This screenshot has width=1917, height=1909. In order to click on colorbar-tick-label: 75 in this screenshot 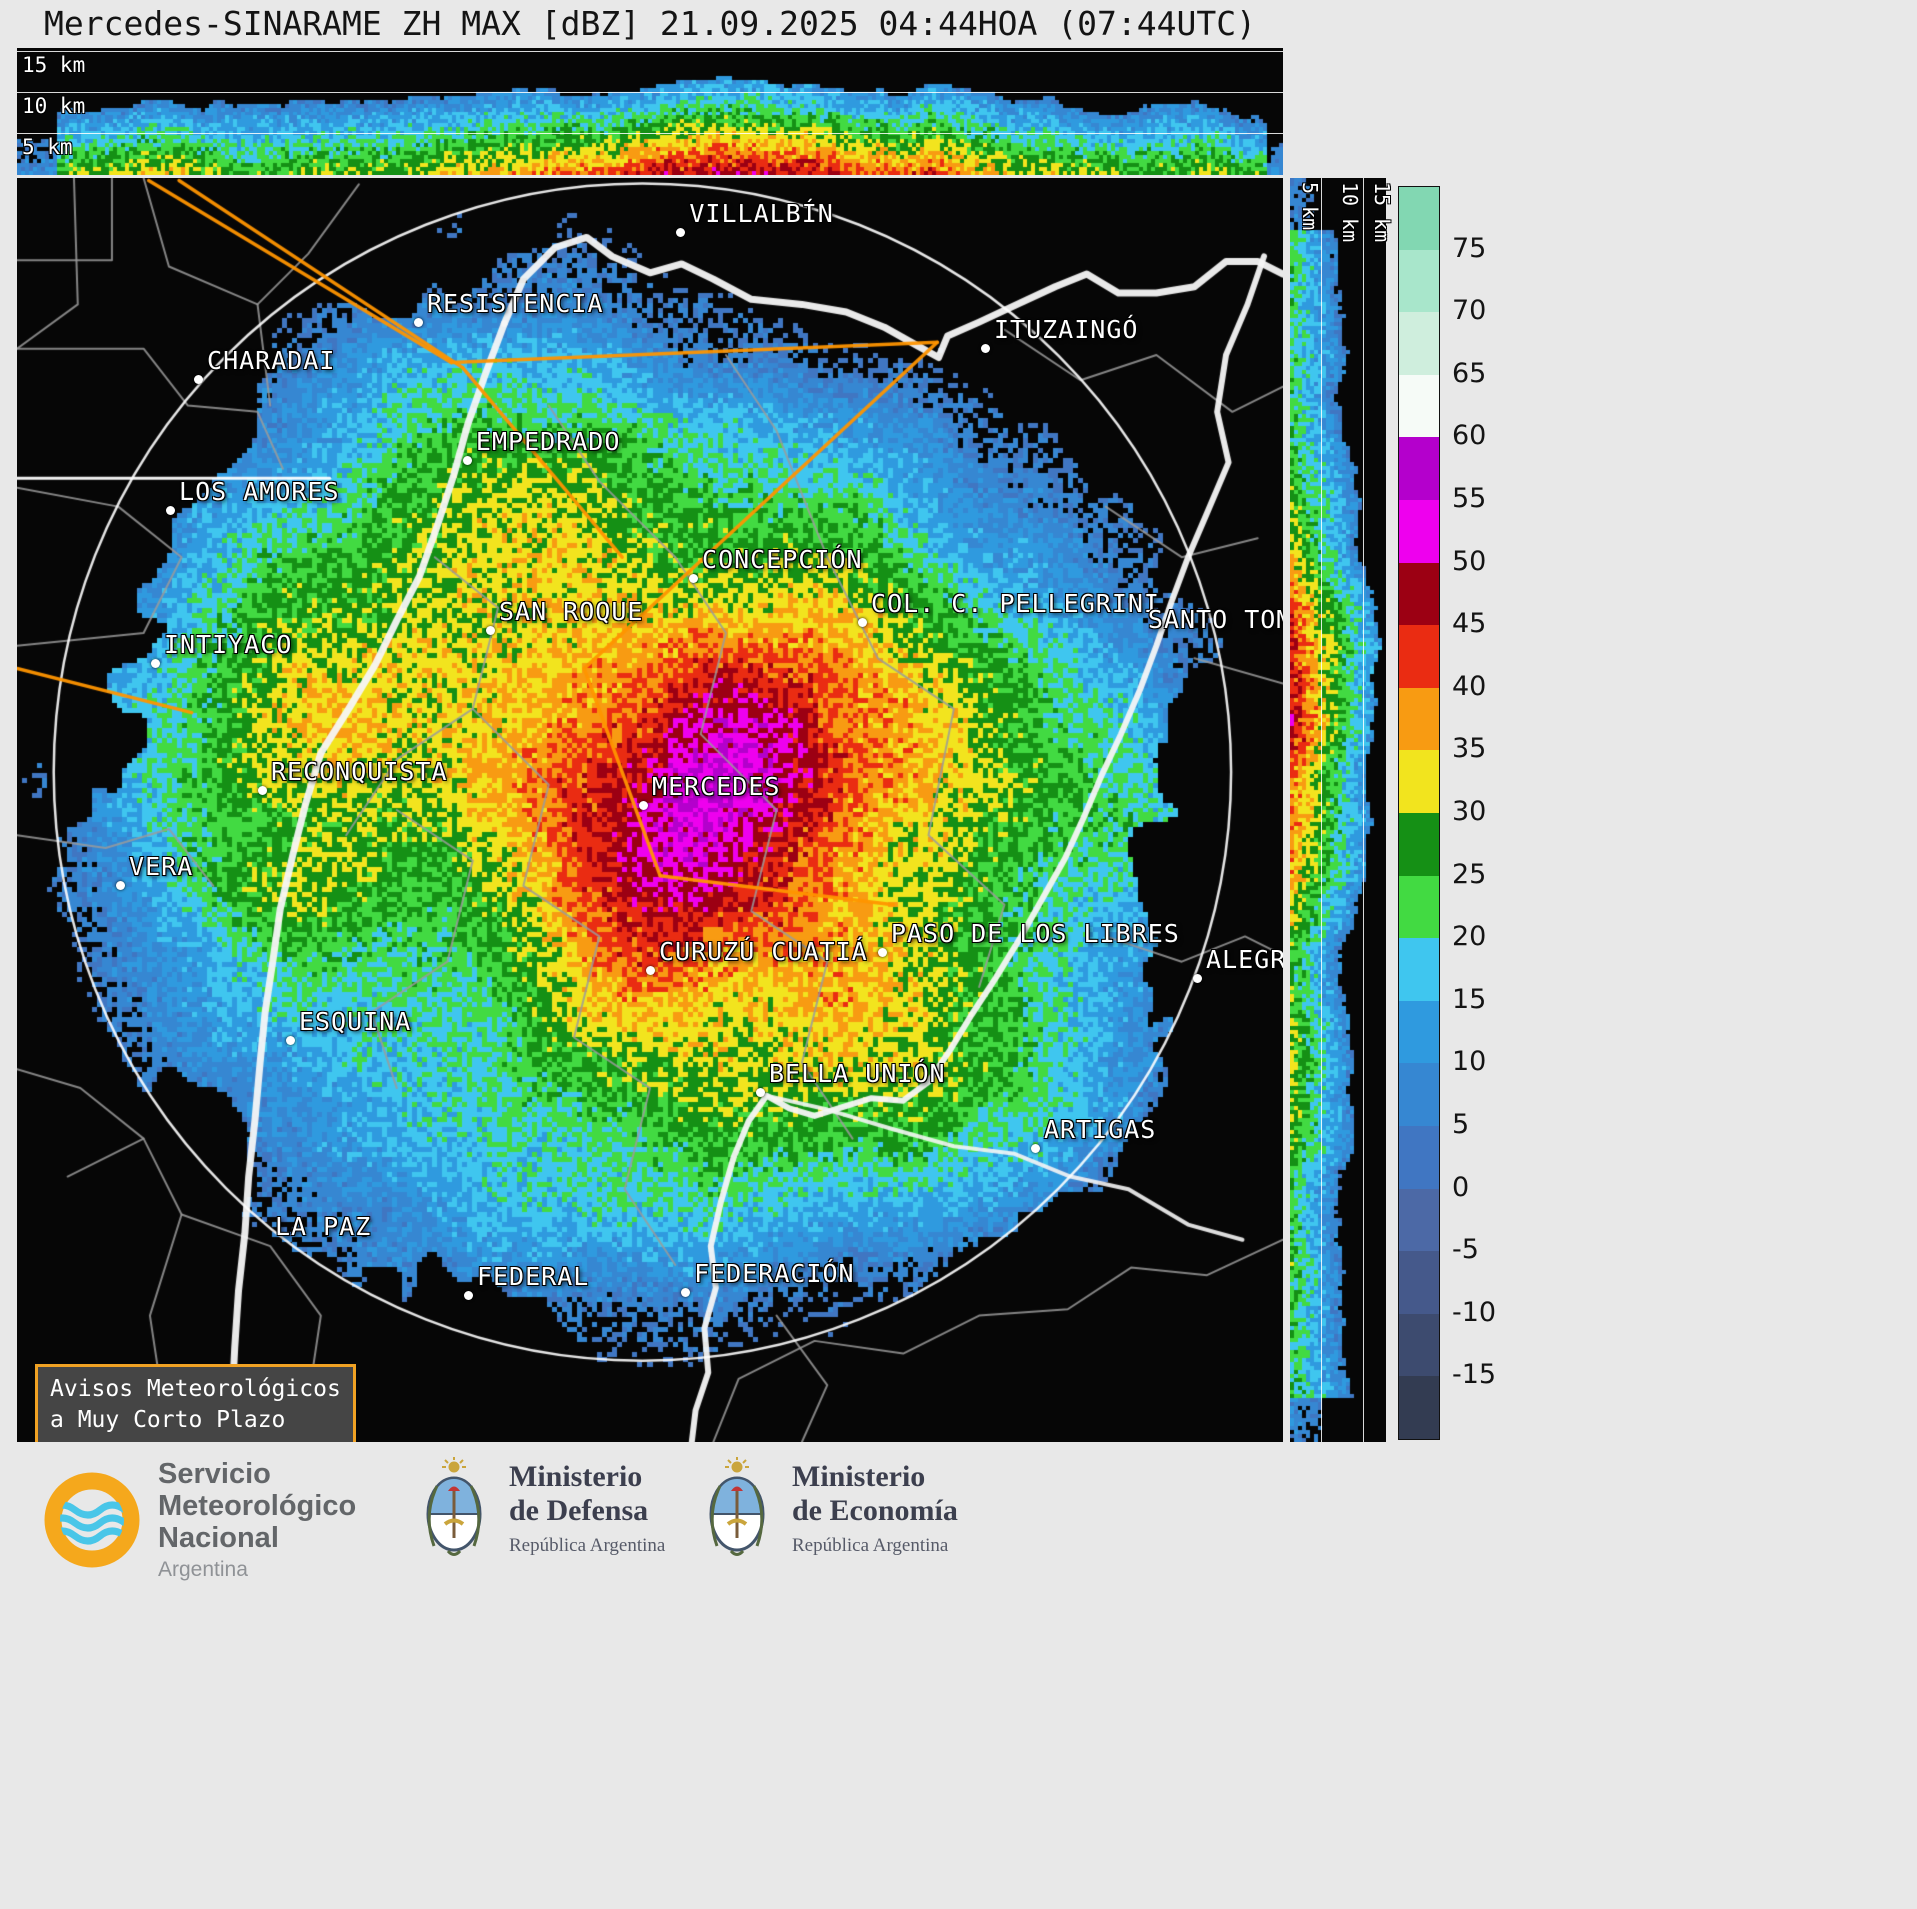, I will do `click(1469, 248)`.